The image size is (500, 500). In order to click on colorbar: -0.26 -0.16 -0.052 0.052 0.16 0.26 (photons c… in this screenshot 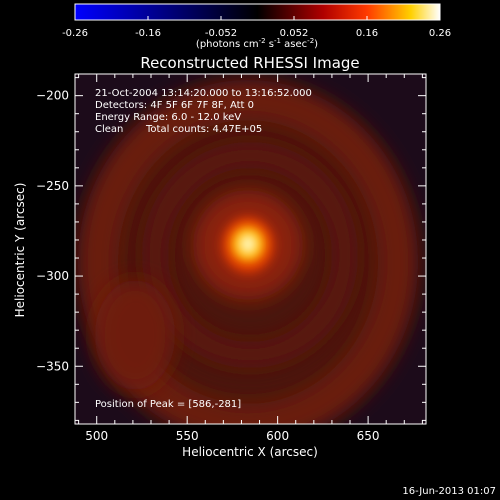, I will do `click(256, 26)`.